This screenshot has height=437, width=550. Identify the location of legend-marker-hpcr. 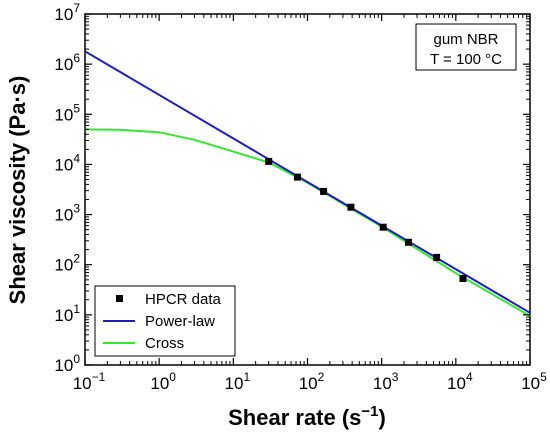
(119, 298).